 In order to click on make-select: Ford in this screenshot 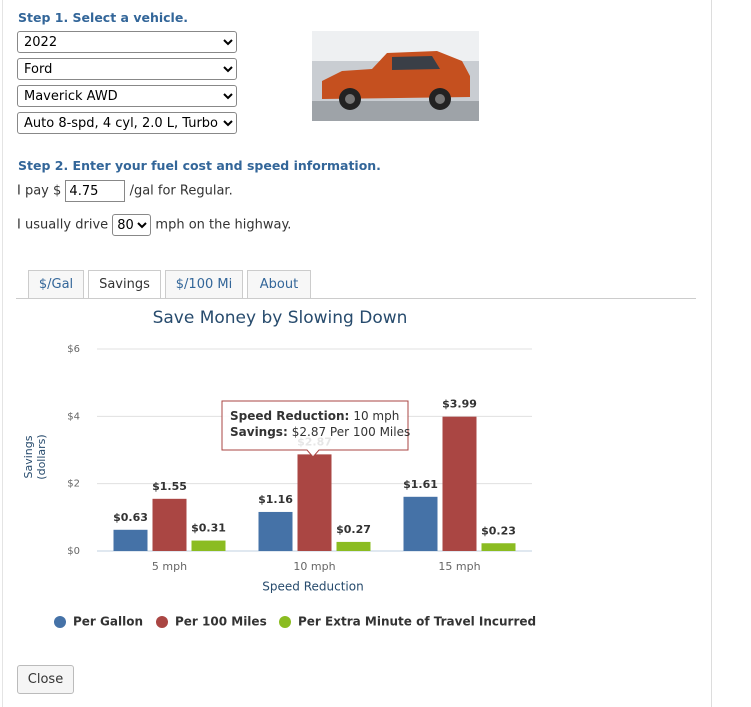, I will do `click(127, 69)`.